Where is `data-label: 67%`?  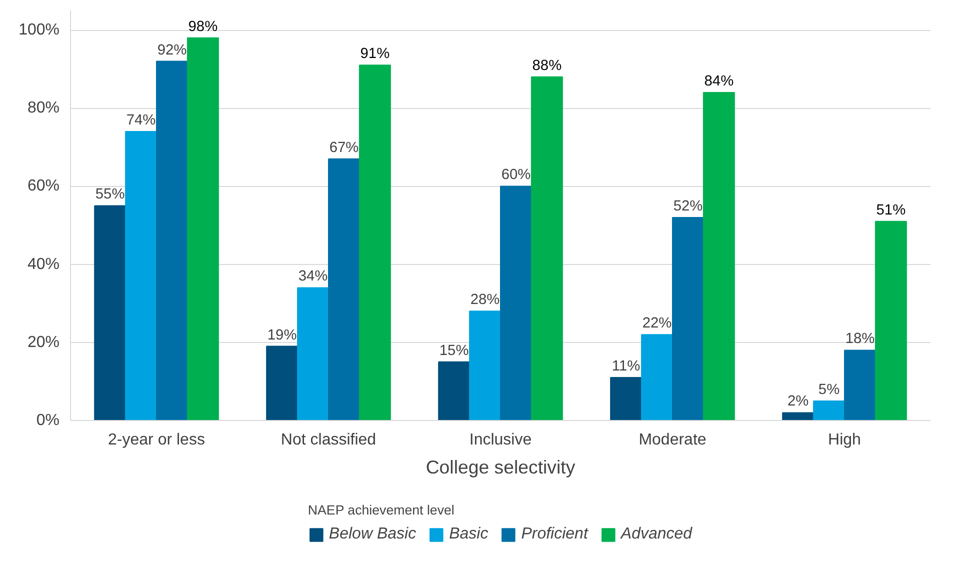
data-label: 67% is located at coordinates (344, 148).